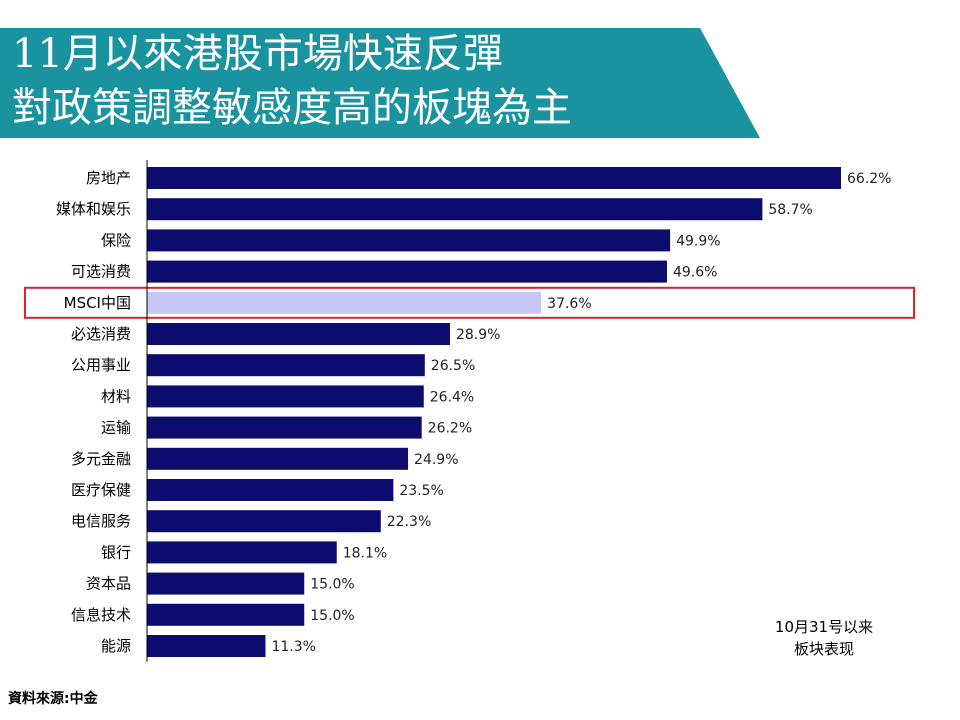  I want to click on highlight-box, so click(469, 302).